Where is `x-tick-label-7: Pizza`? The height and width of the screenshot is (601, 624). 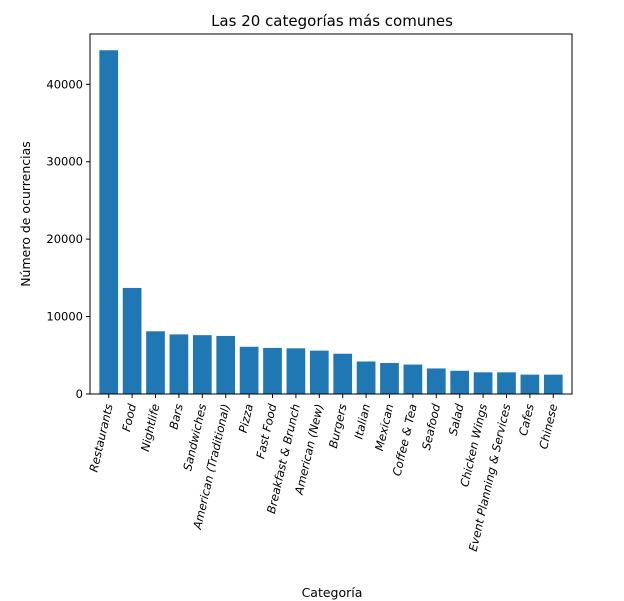
x-tick-label-7: Pizza is located at coordinates (246, 419).